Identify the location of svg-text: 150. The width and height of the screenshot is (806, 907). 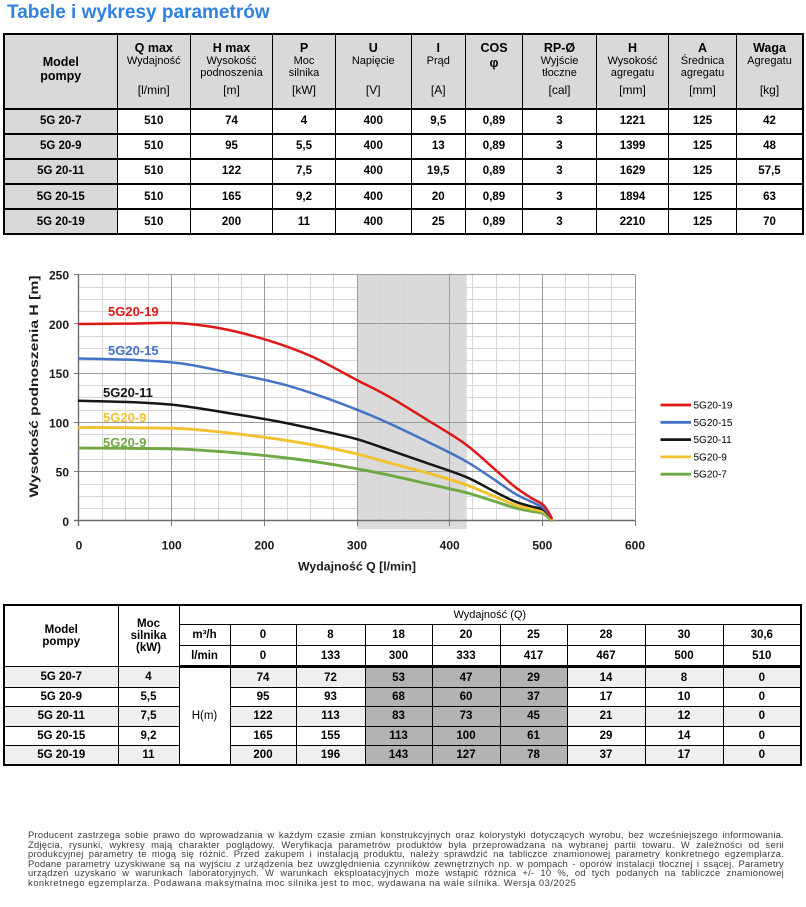
(59, 374).